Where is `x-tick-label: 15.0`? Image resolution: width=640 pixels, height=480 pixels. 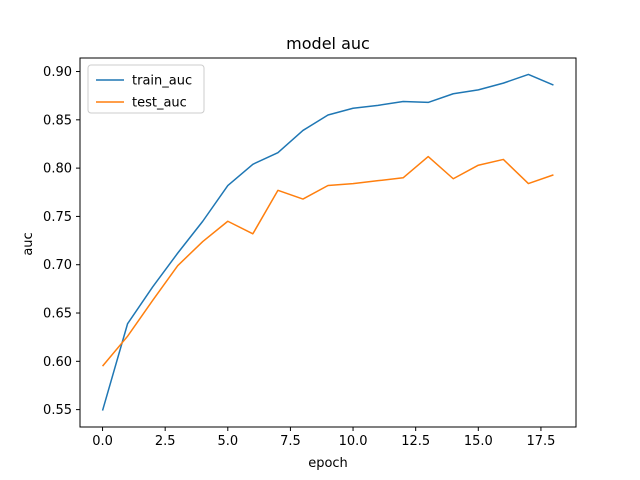
x-tick-label: 15.0 is located at coordinates (478, 441).